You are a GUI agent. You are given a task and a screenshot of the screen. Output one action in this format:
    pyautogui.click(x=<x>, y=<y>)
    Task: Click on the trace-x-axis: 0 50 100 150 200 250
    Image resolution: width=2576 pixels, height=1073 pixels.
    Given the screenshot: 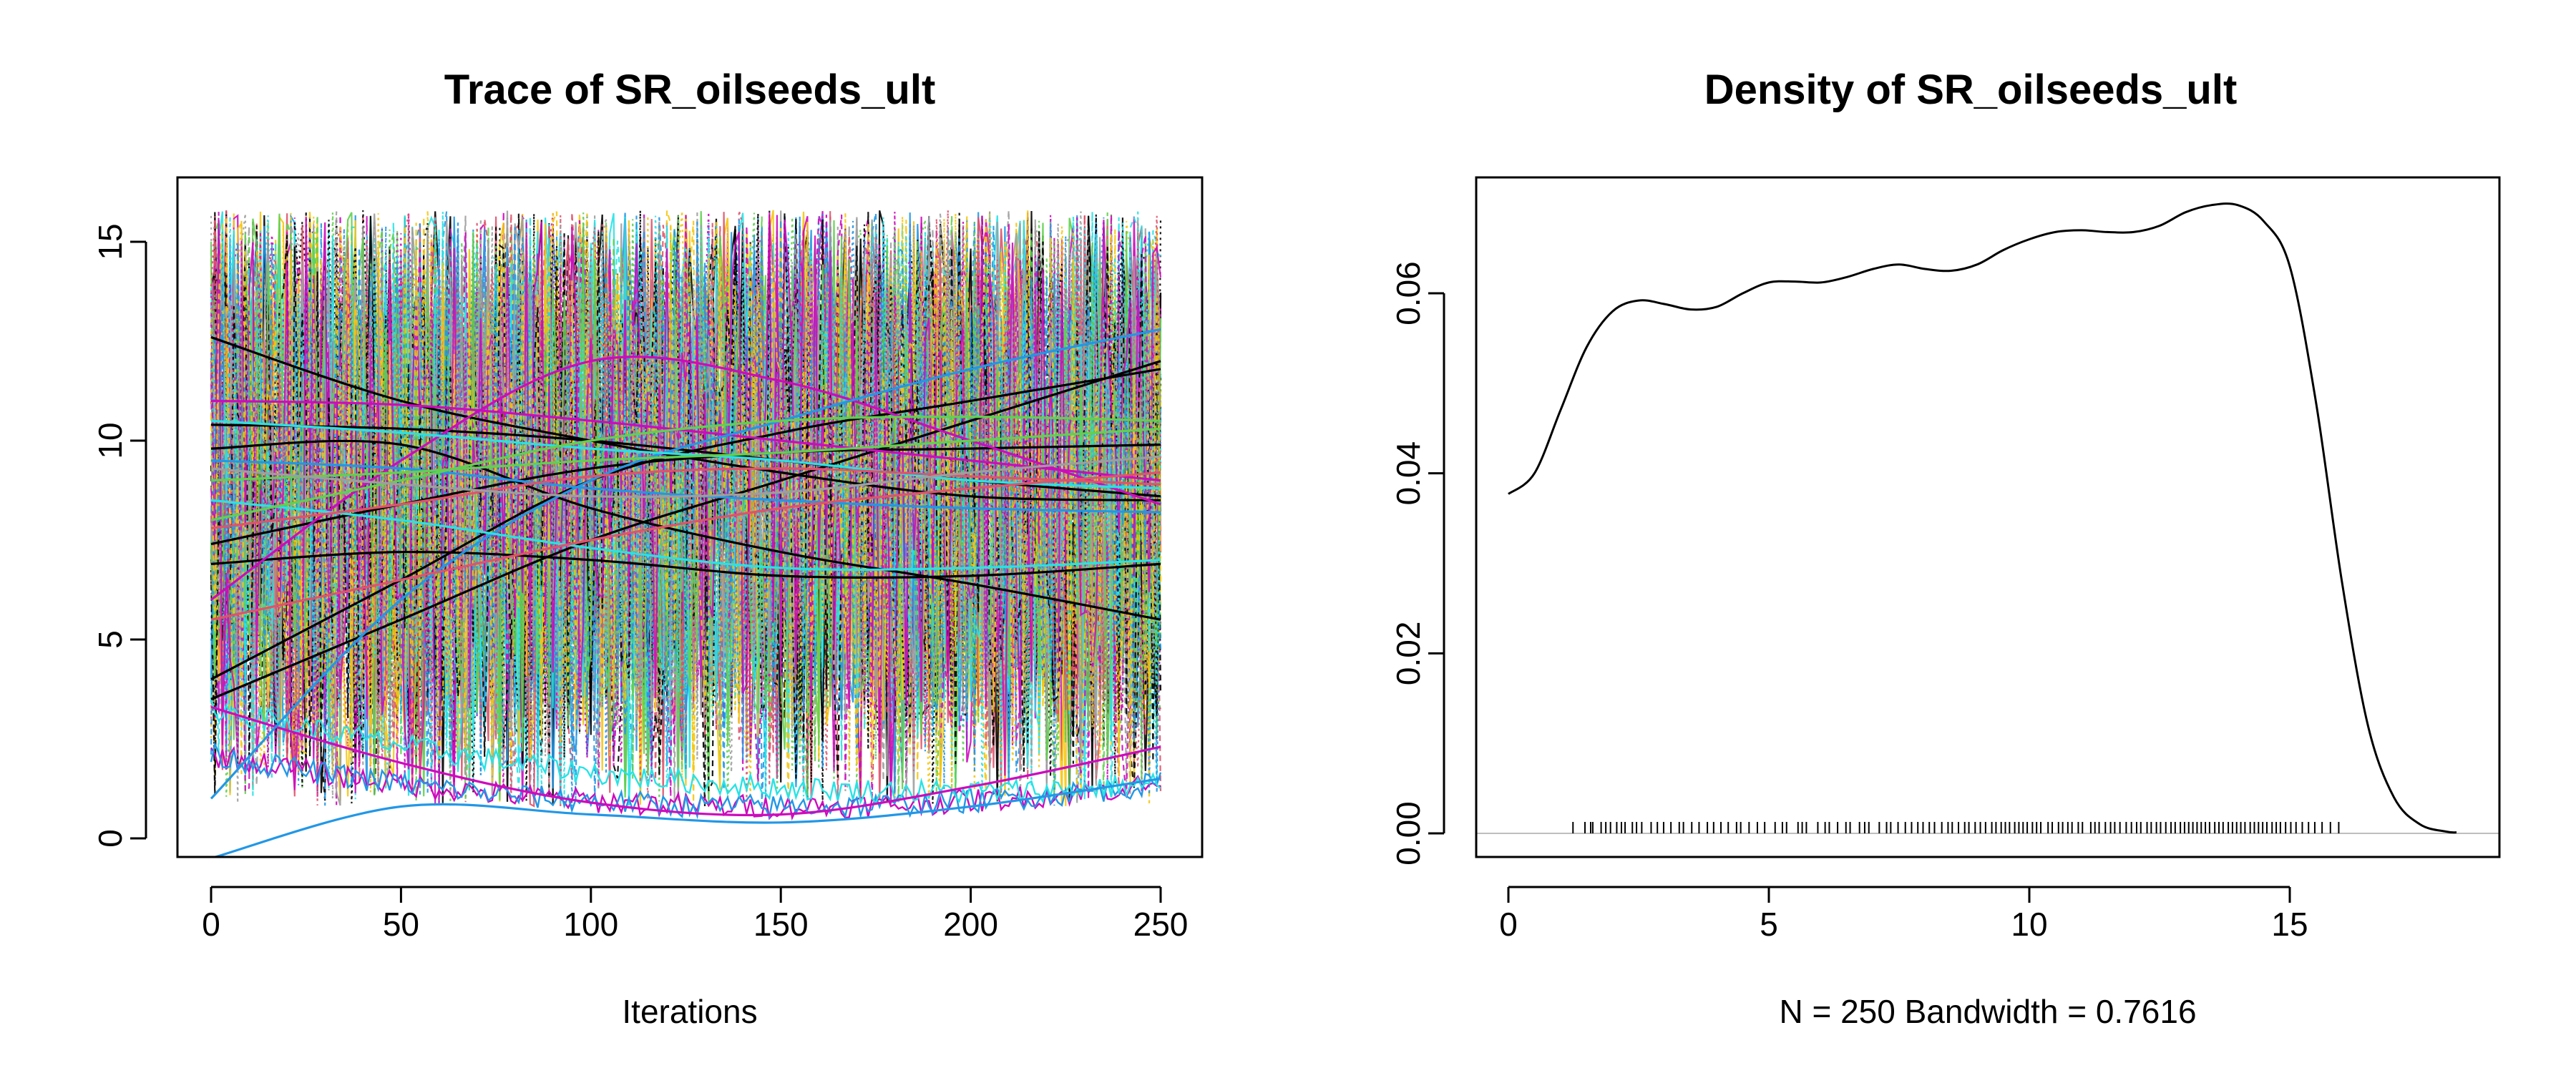 What is the action you would take?
    pyautogui.click(x=695, y=914)
    